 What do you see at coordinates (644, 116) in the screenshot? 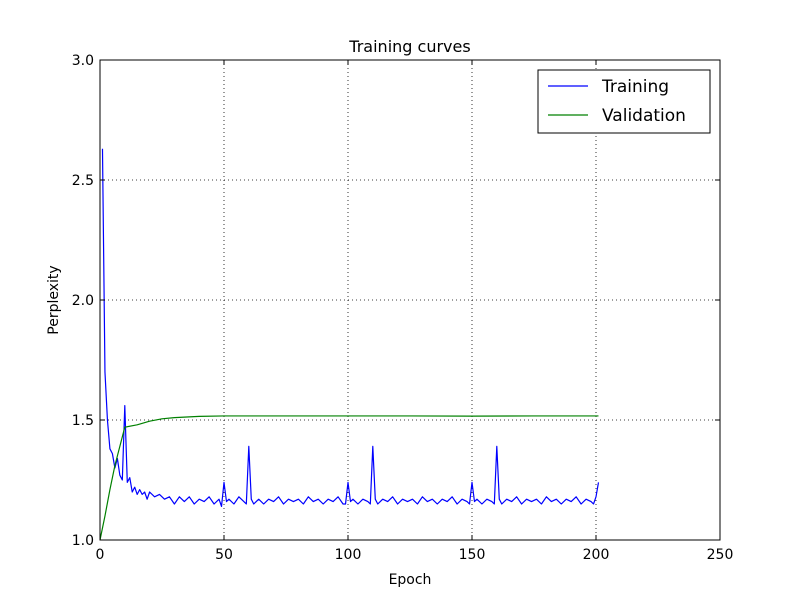
I see `legend-label-validation: Validation` at bounding box center [644, 116].